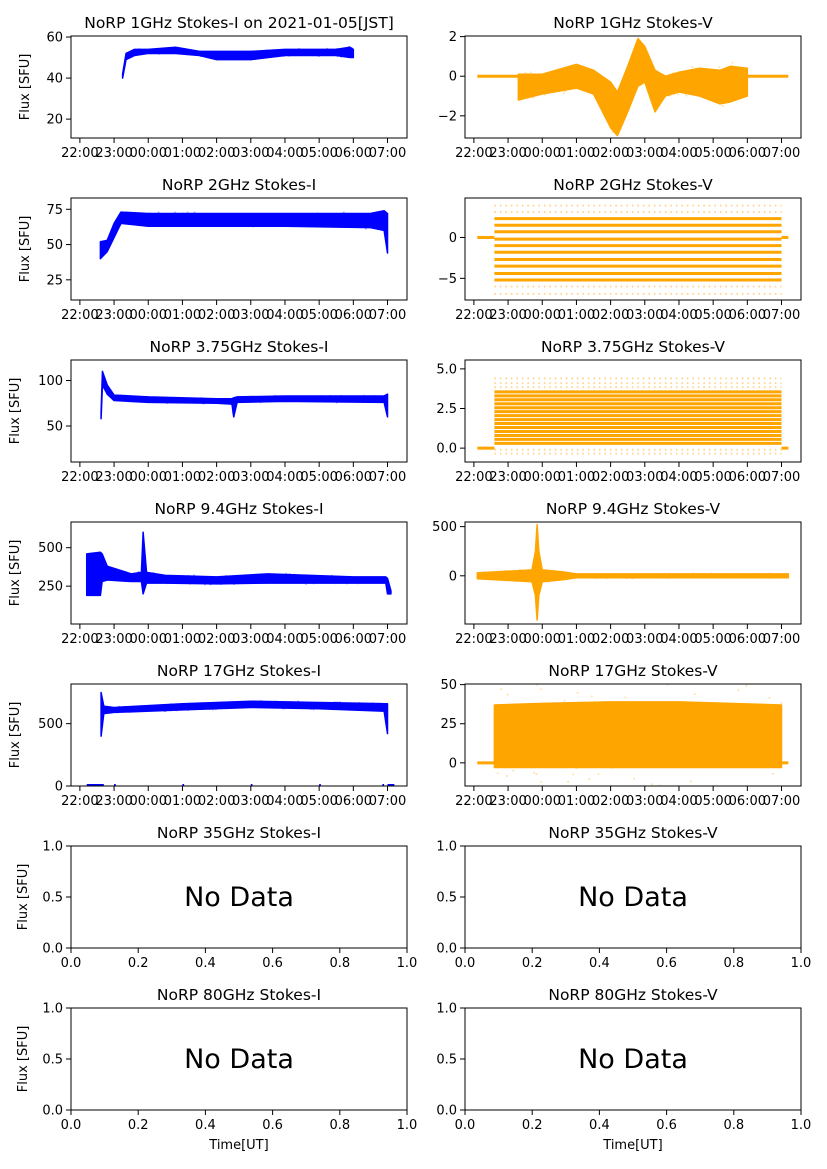  I want to click on data-envelope, so click(238, 564).